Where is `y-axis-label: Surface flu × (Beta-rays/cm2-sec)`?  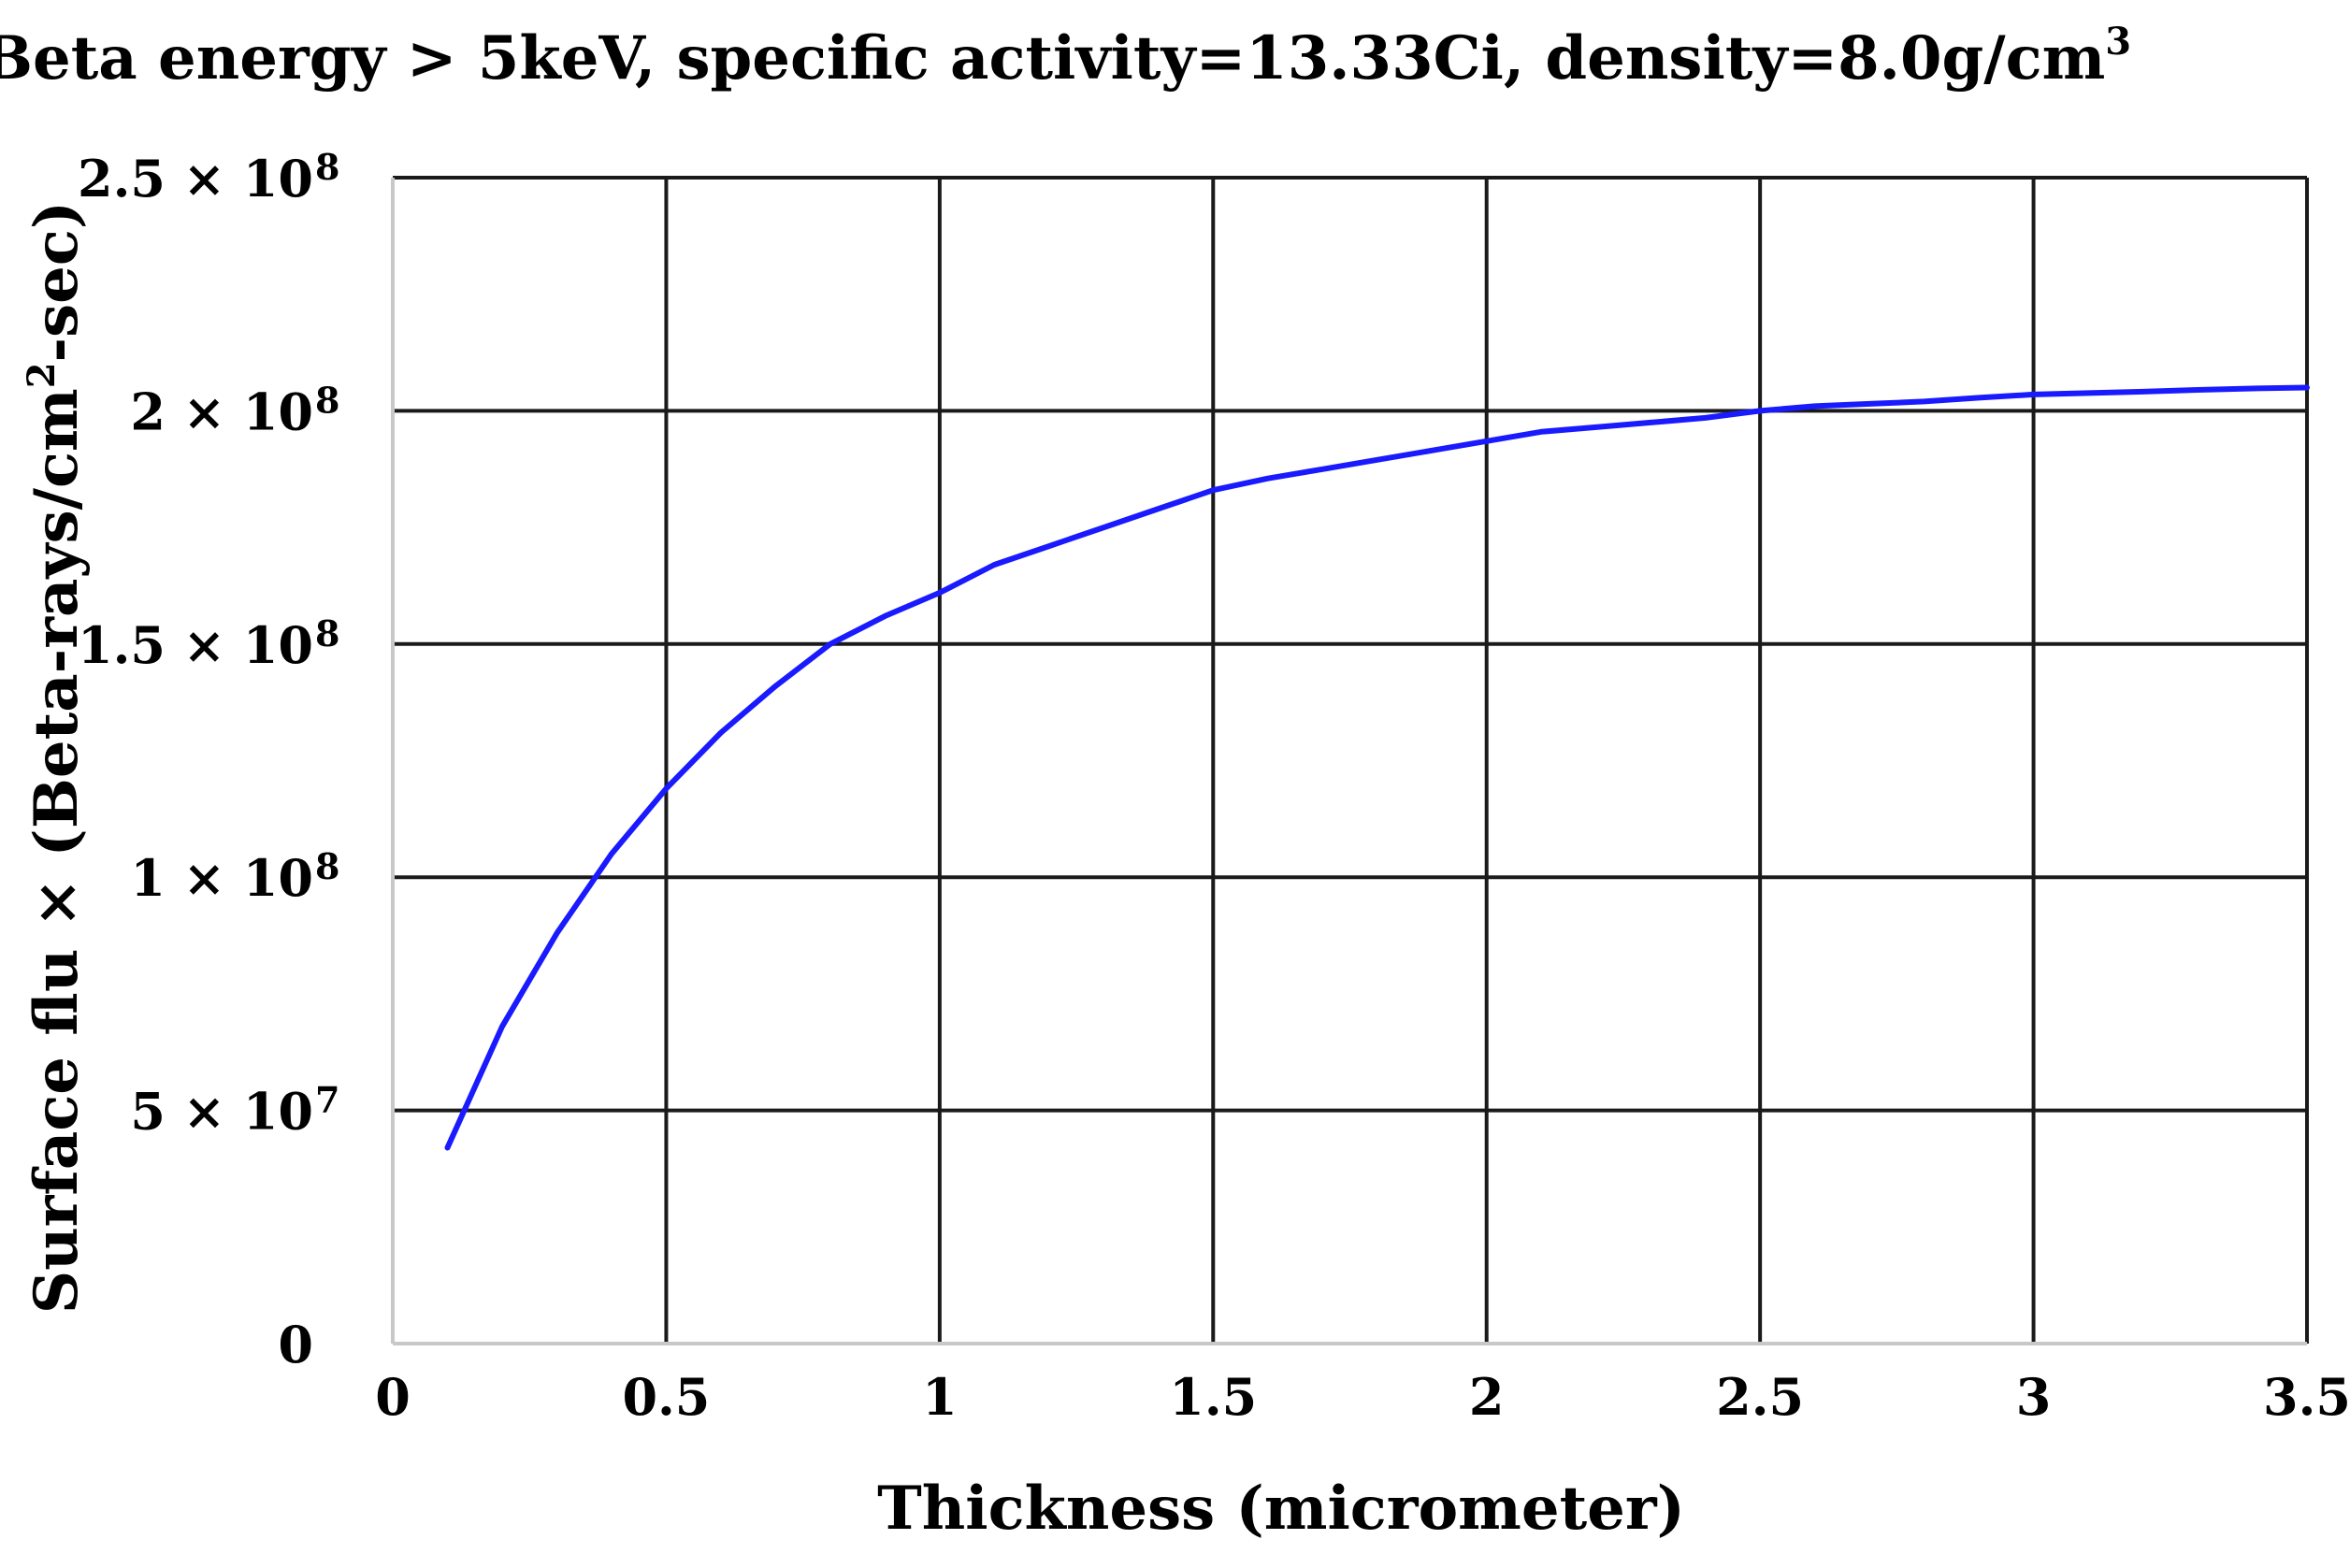
y-axis-label: Surface flu × (Beta-rays/cm2-sec) is located at coordinates (56, 757).